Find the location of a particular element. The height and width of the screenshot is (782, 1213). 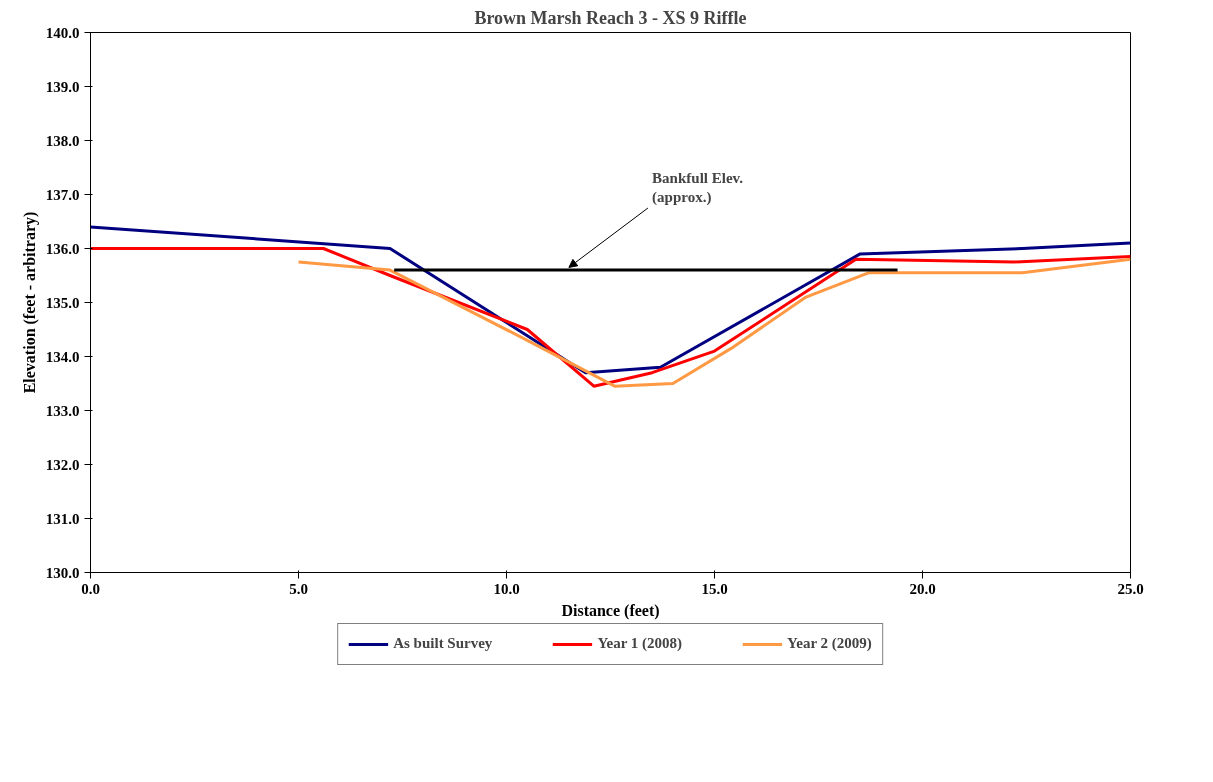

y-tick-label: 135.0 is located at coordinates (62, 302).